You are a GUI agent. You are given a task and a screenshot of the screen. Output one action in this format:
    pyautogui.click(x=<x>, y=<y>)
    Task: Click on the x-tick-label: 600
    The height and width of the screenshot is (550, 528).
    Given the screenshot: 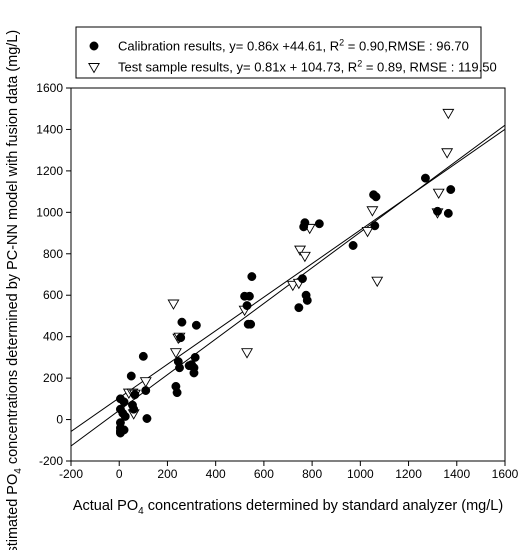 What is the action you would take?
    pyautogui.click(x=264, y=474)
    